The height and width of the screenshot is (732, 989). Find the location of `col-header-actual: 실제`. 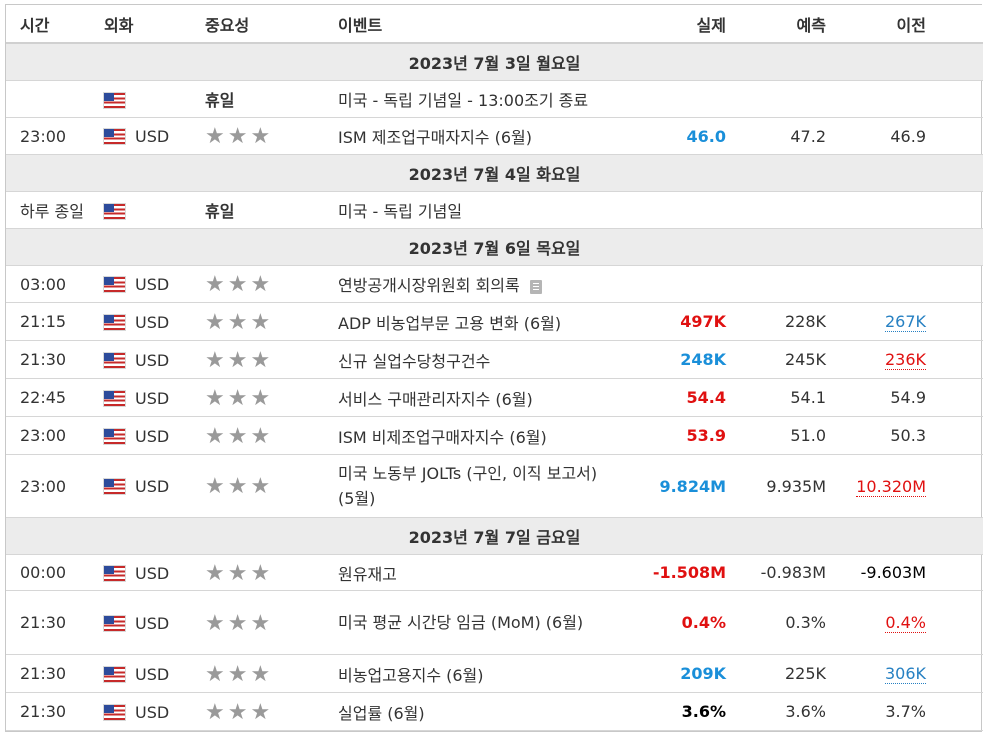

col-header-actual: 실제 is located at coordinates (678, 24).